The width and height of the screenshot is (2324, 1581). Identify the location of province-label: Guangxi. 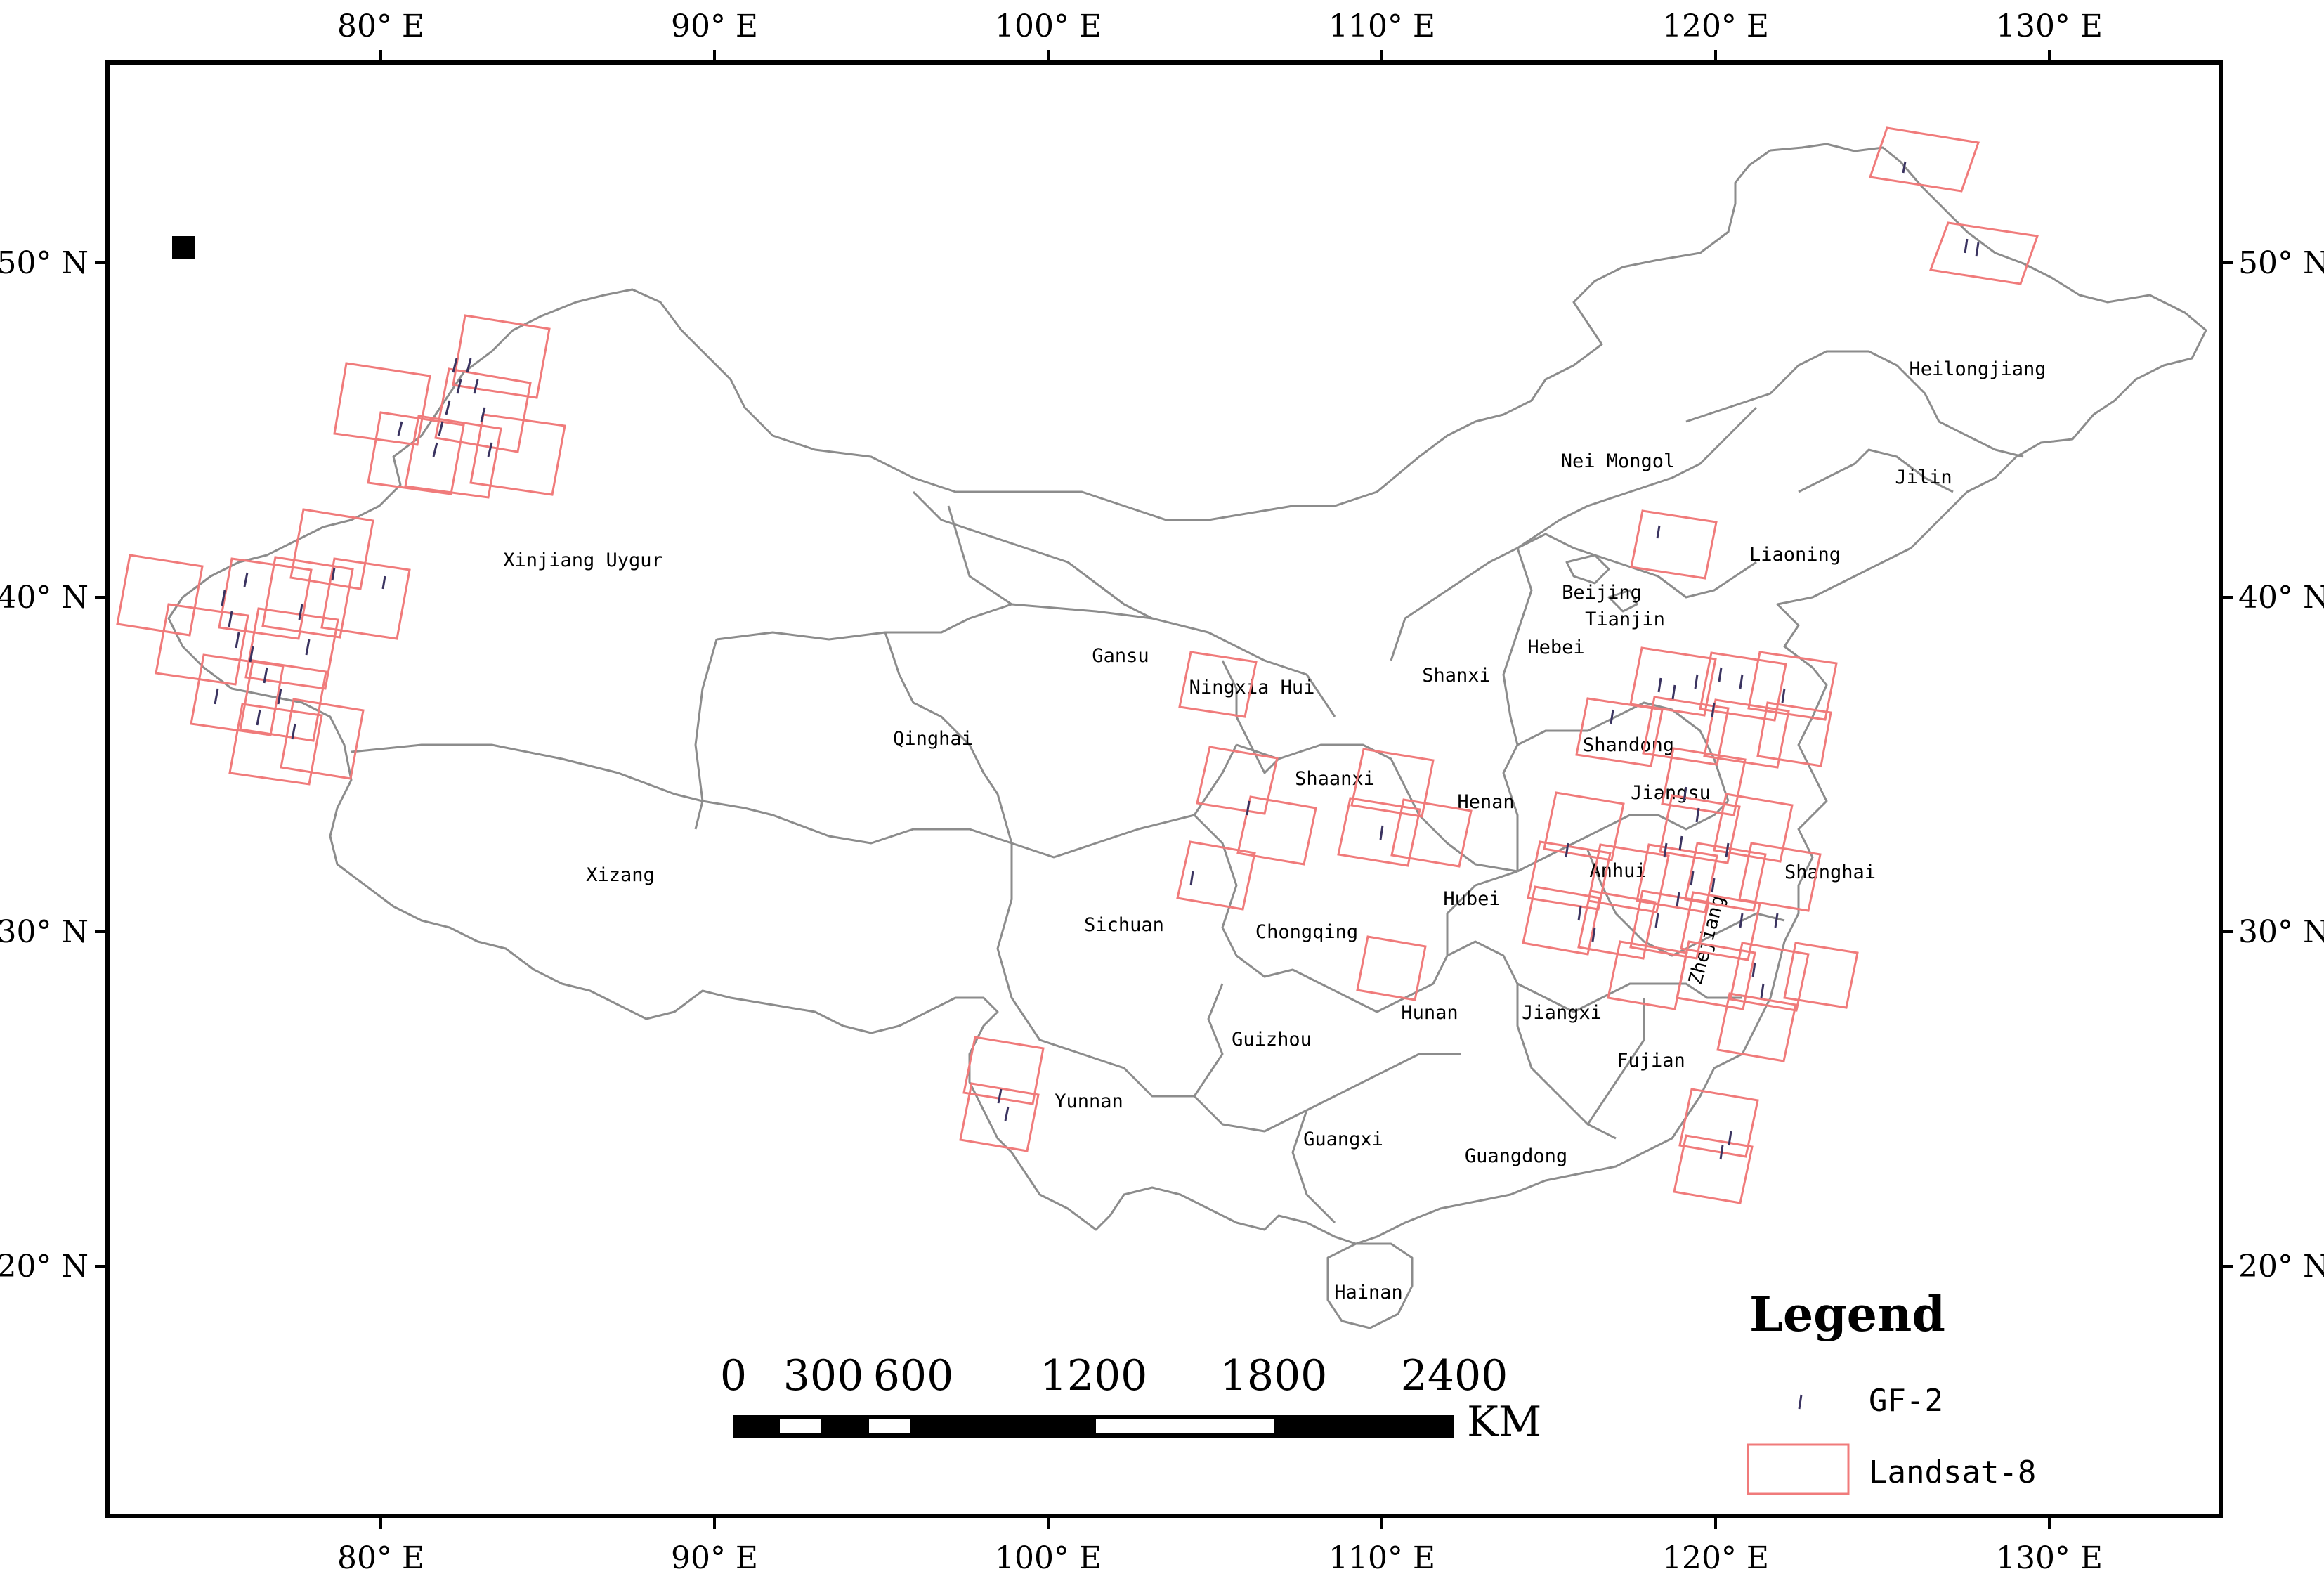
(1343, 1139).